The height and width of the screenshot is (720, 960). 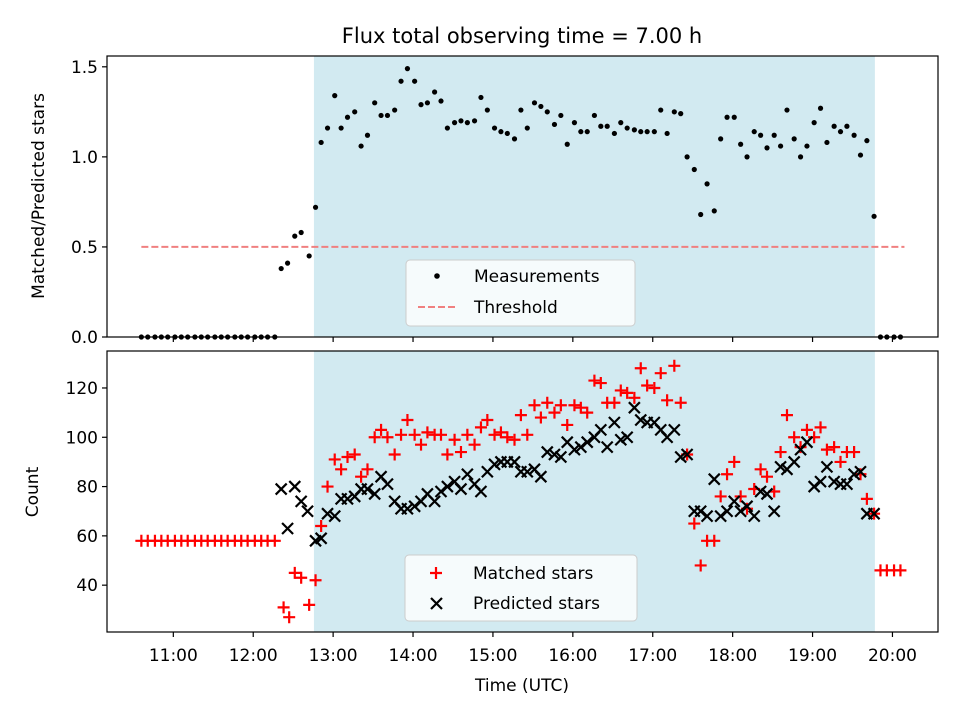 What do you see at coordinates (732, 656) in the screenshot?
I see `x-tick-label: 18:00` at bounding box center [732, 656].